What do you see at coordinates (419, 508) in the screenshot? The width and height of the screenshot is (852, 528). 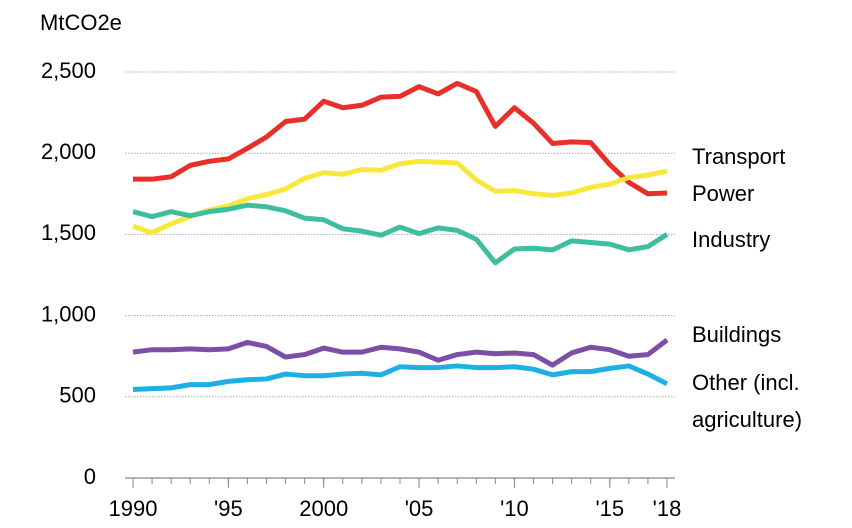 I see `x-tick-label: '05` at bounding box center [419, 508].